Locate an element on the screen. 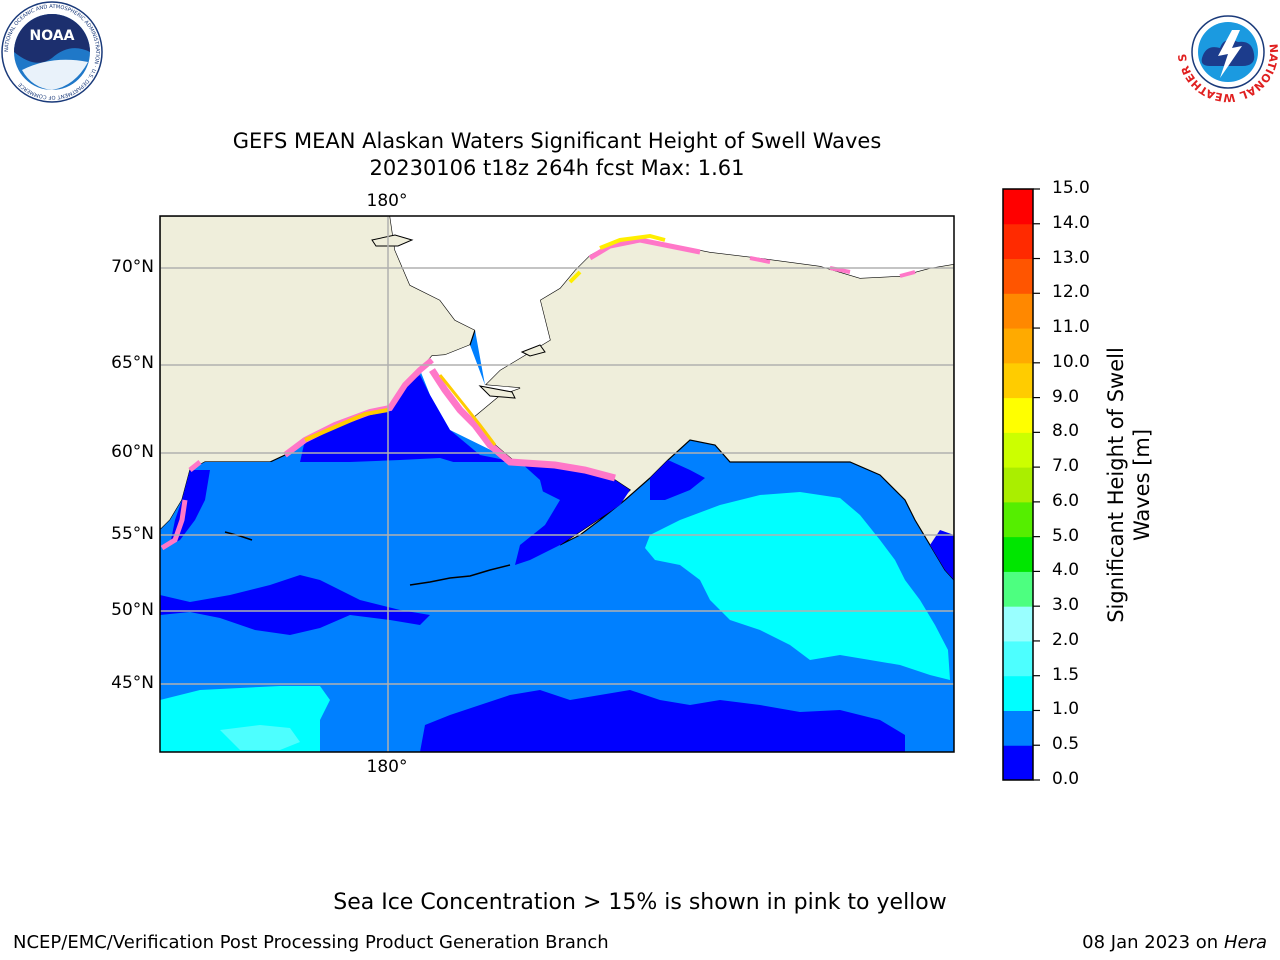 The height and width of the screenshot is (960, 1280). colorbar-tick-label: 12.0 is located at coordinates (1071, 292).